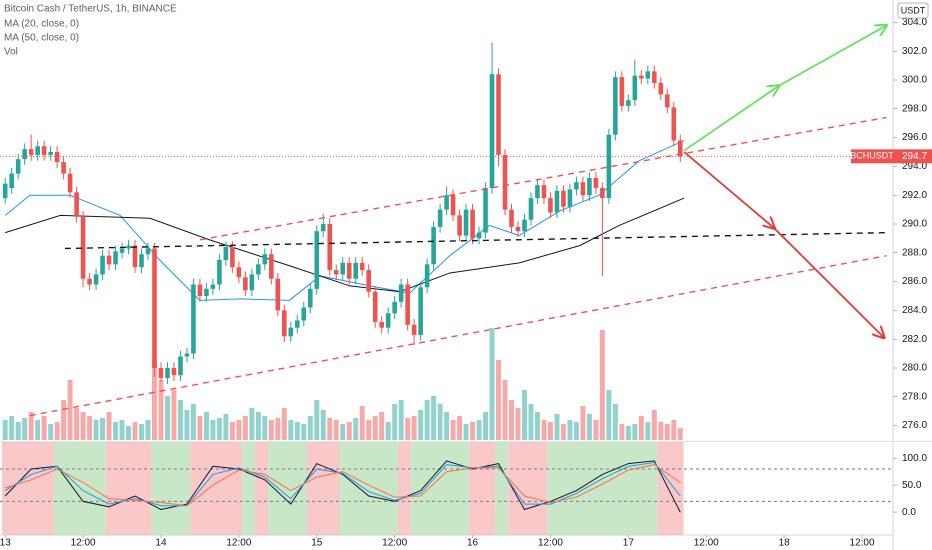 This screenshot has width=932, height=550. I want to click on y-tick-label: 298.0, so click(914, 108).